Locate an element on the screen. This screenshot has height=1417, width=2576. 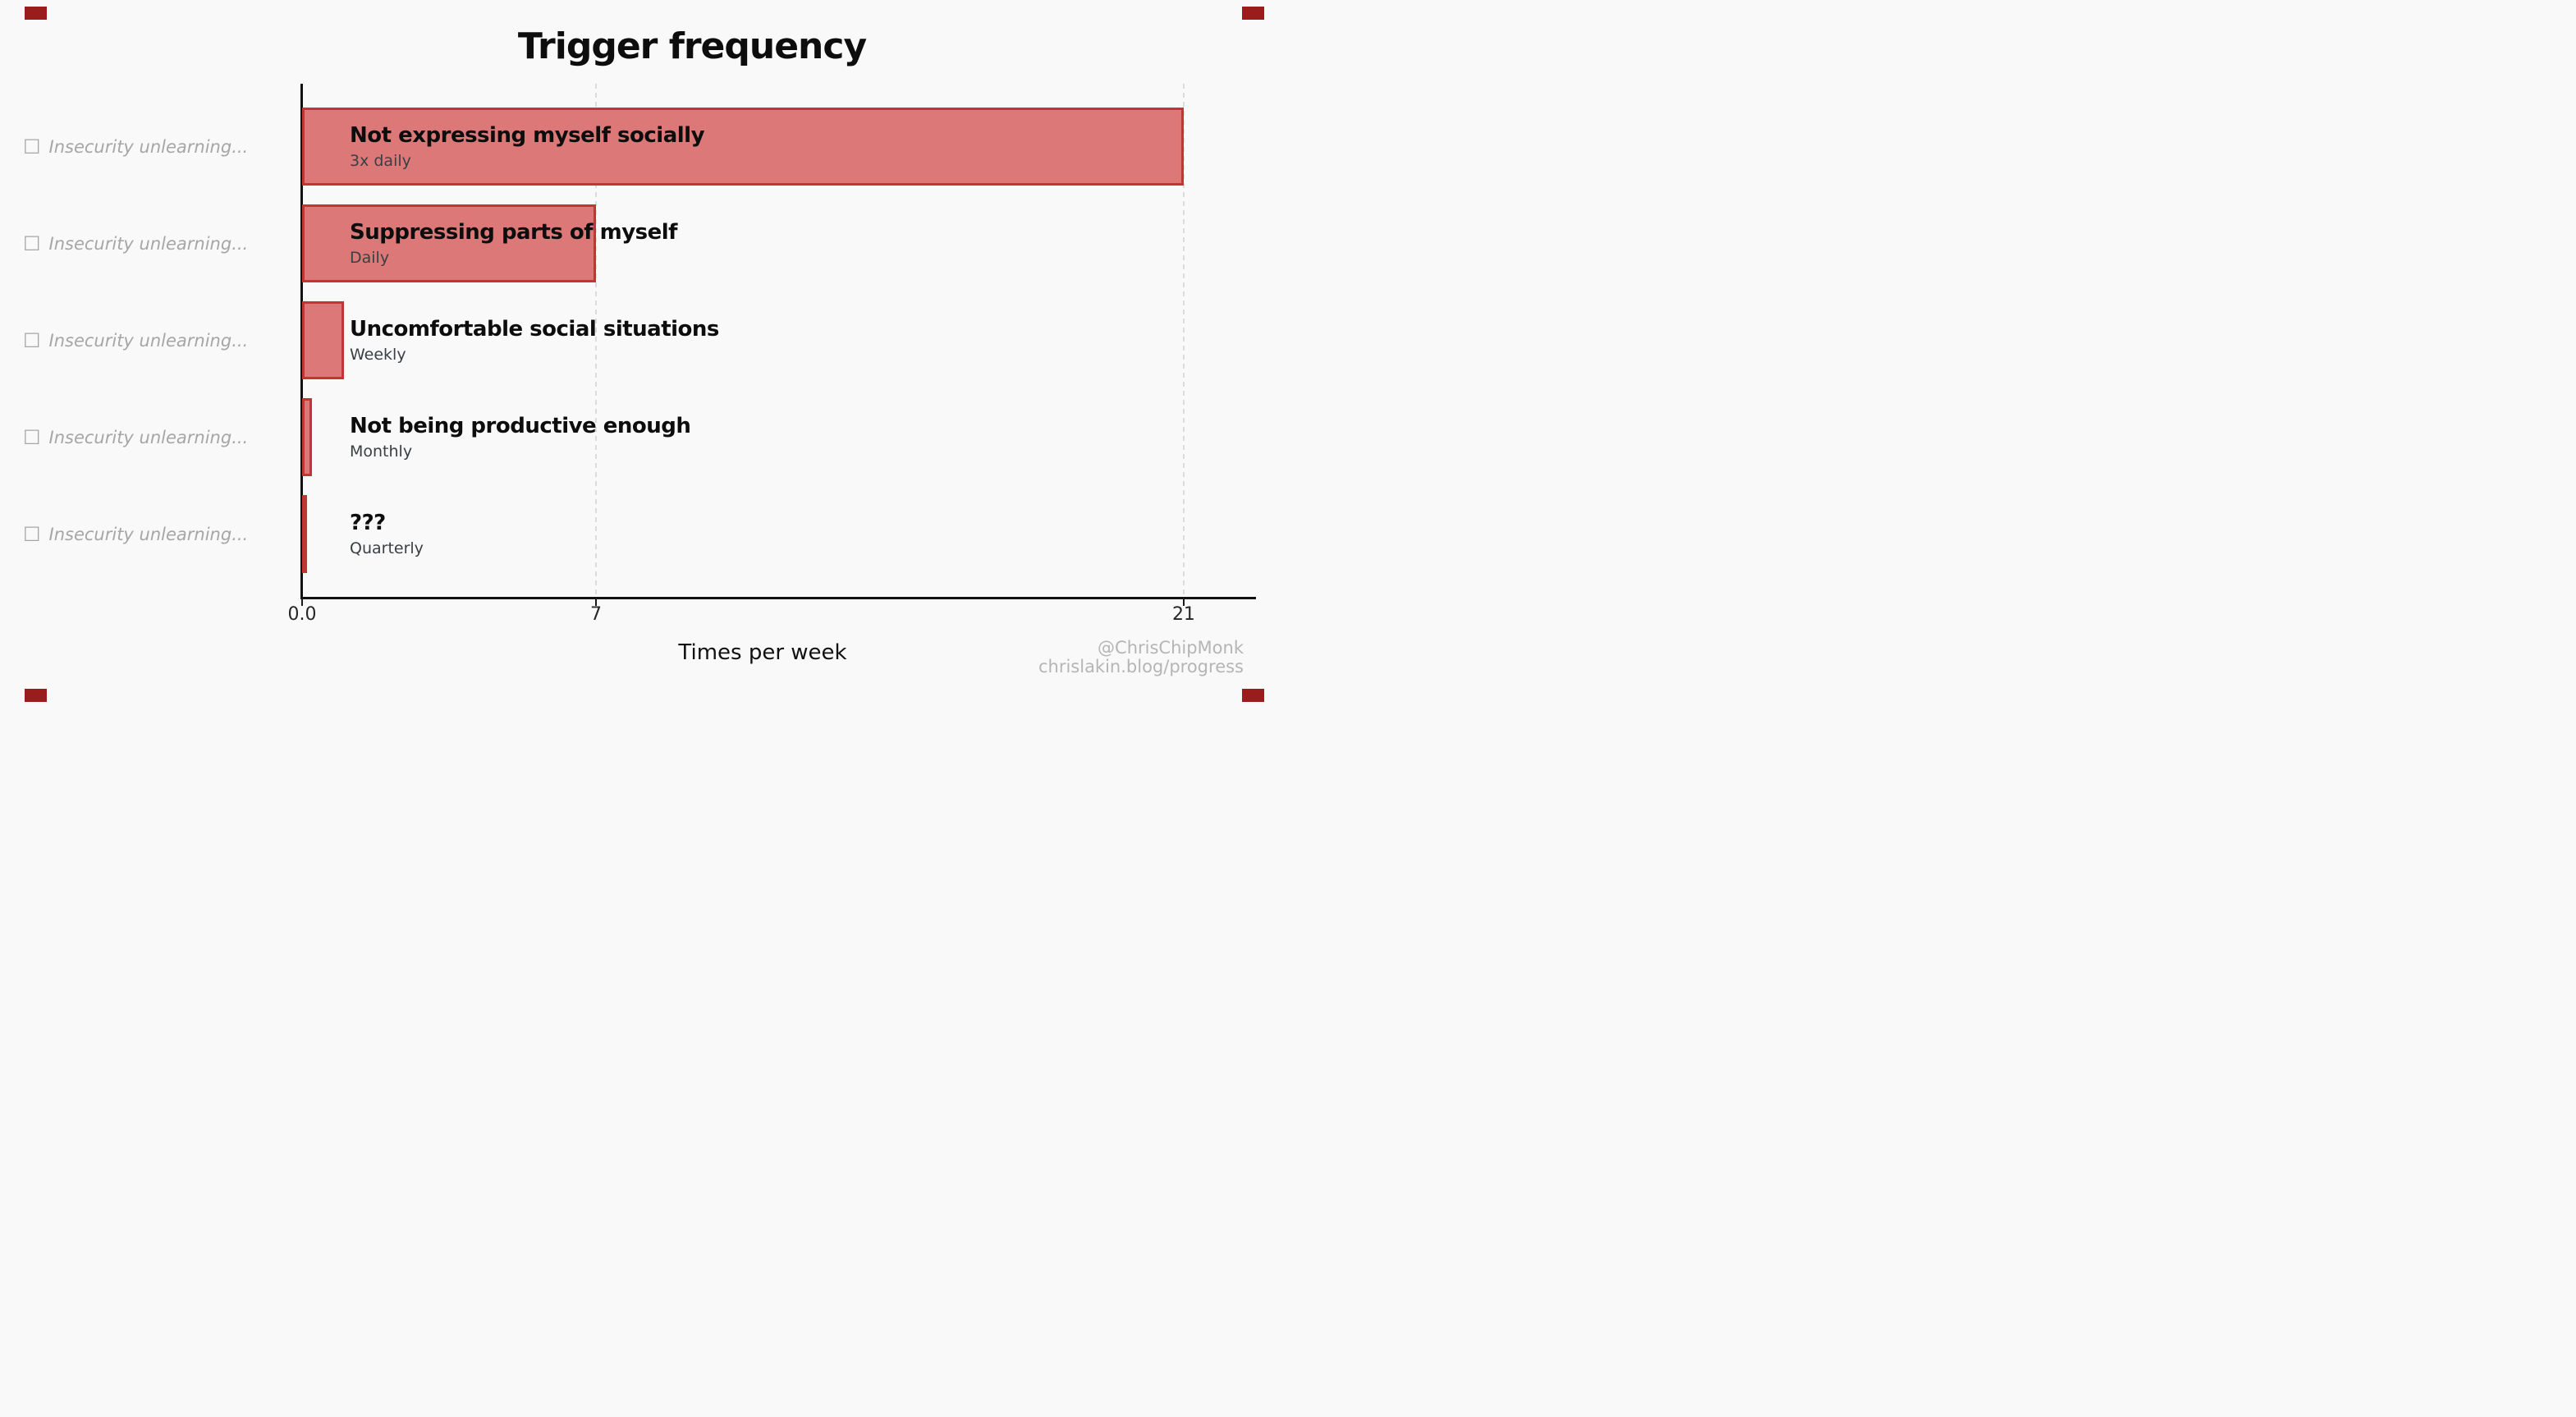
corner-mark-top-right is located at coordinates (1253, 13).